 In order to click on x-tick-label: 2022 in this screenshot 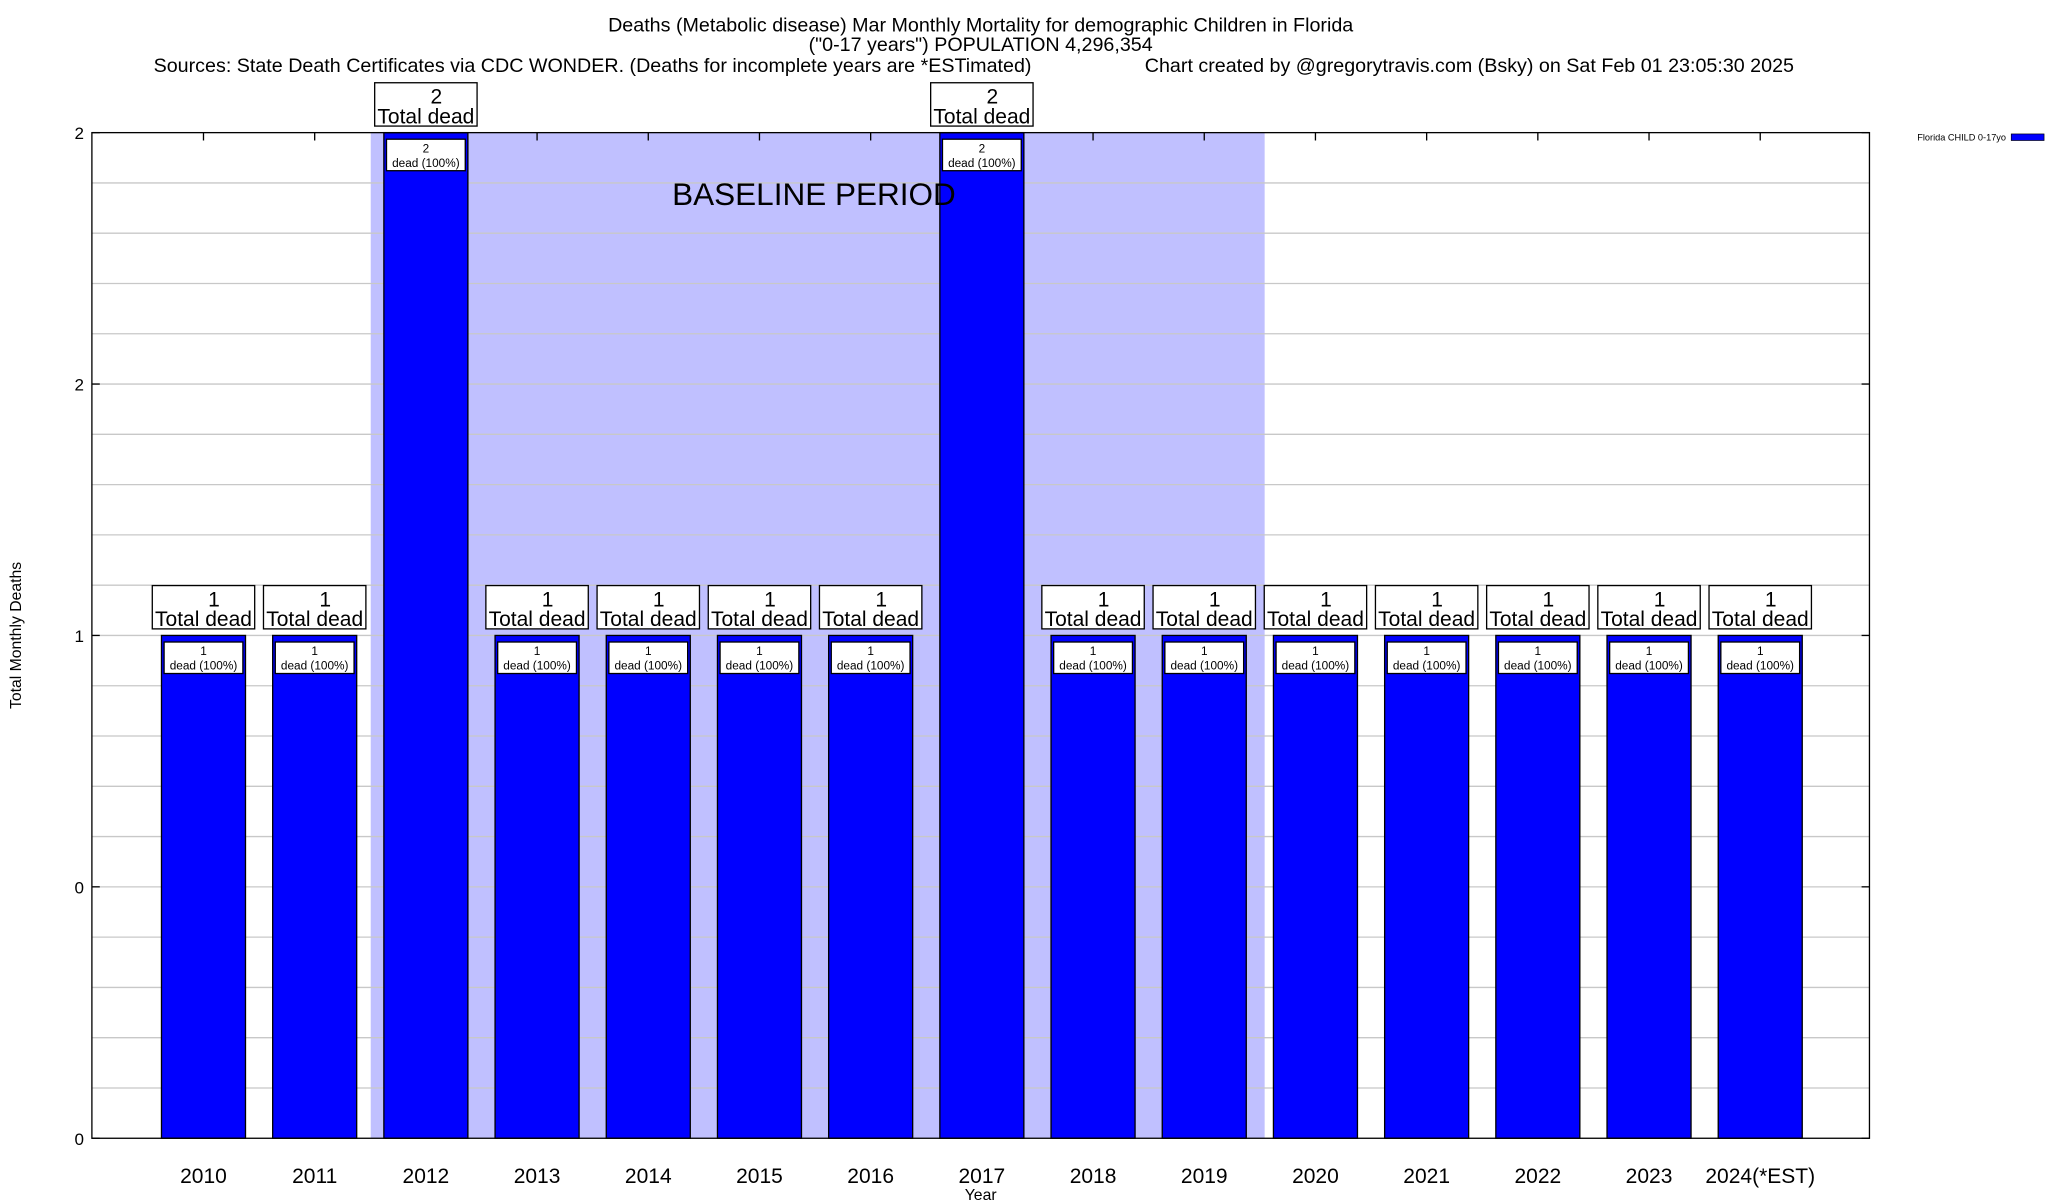, I will do `click(1537, 1176)`.